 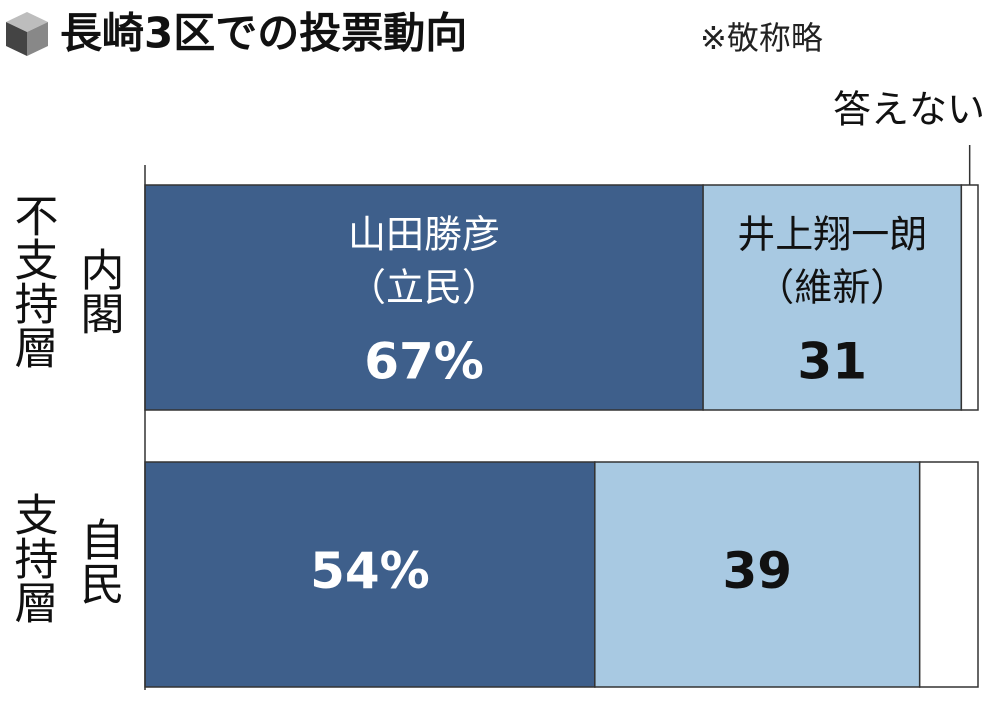 What do you see at coordinates (832, 288) in the screenshot?
I see `series-affiliation: （維新）` at bounding box center [832, 288].